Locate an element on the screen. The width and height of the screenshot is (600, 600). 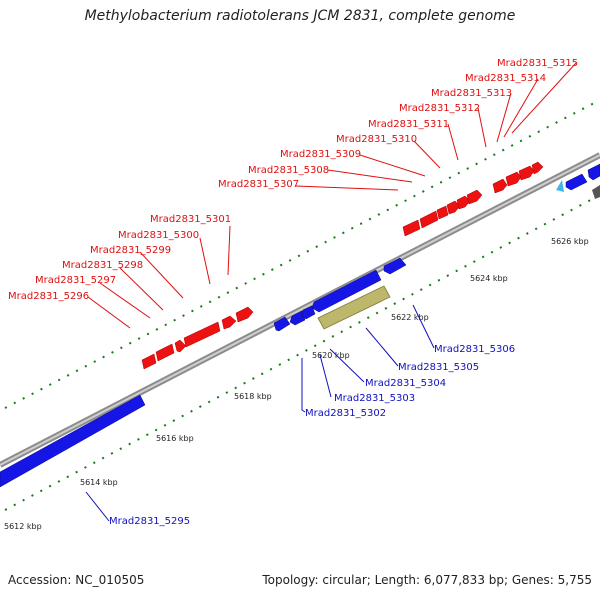
kbp-label: 5614 kbp is located at coordinates (99, 482).